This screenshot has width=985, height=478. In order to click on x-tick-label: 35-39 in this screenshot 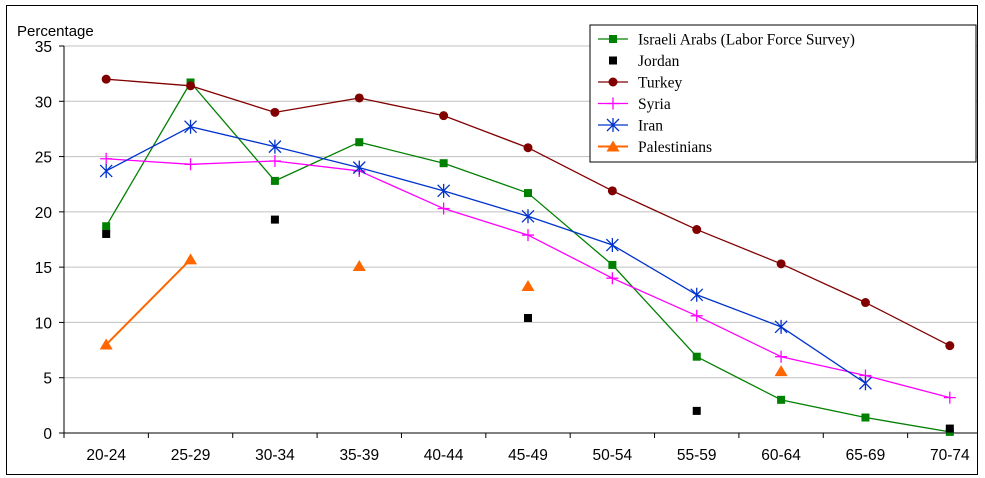, I will do `click(359, 455)`.